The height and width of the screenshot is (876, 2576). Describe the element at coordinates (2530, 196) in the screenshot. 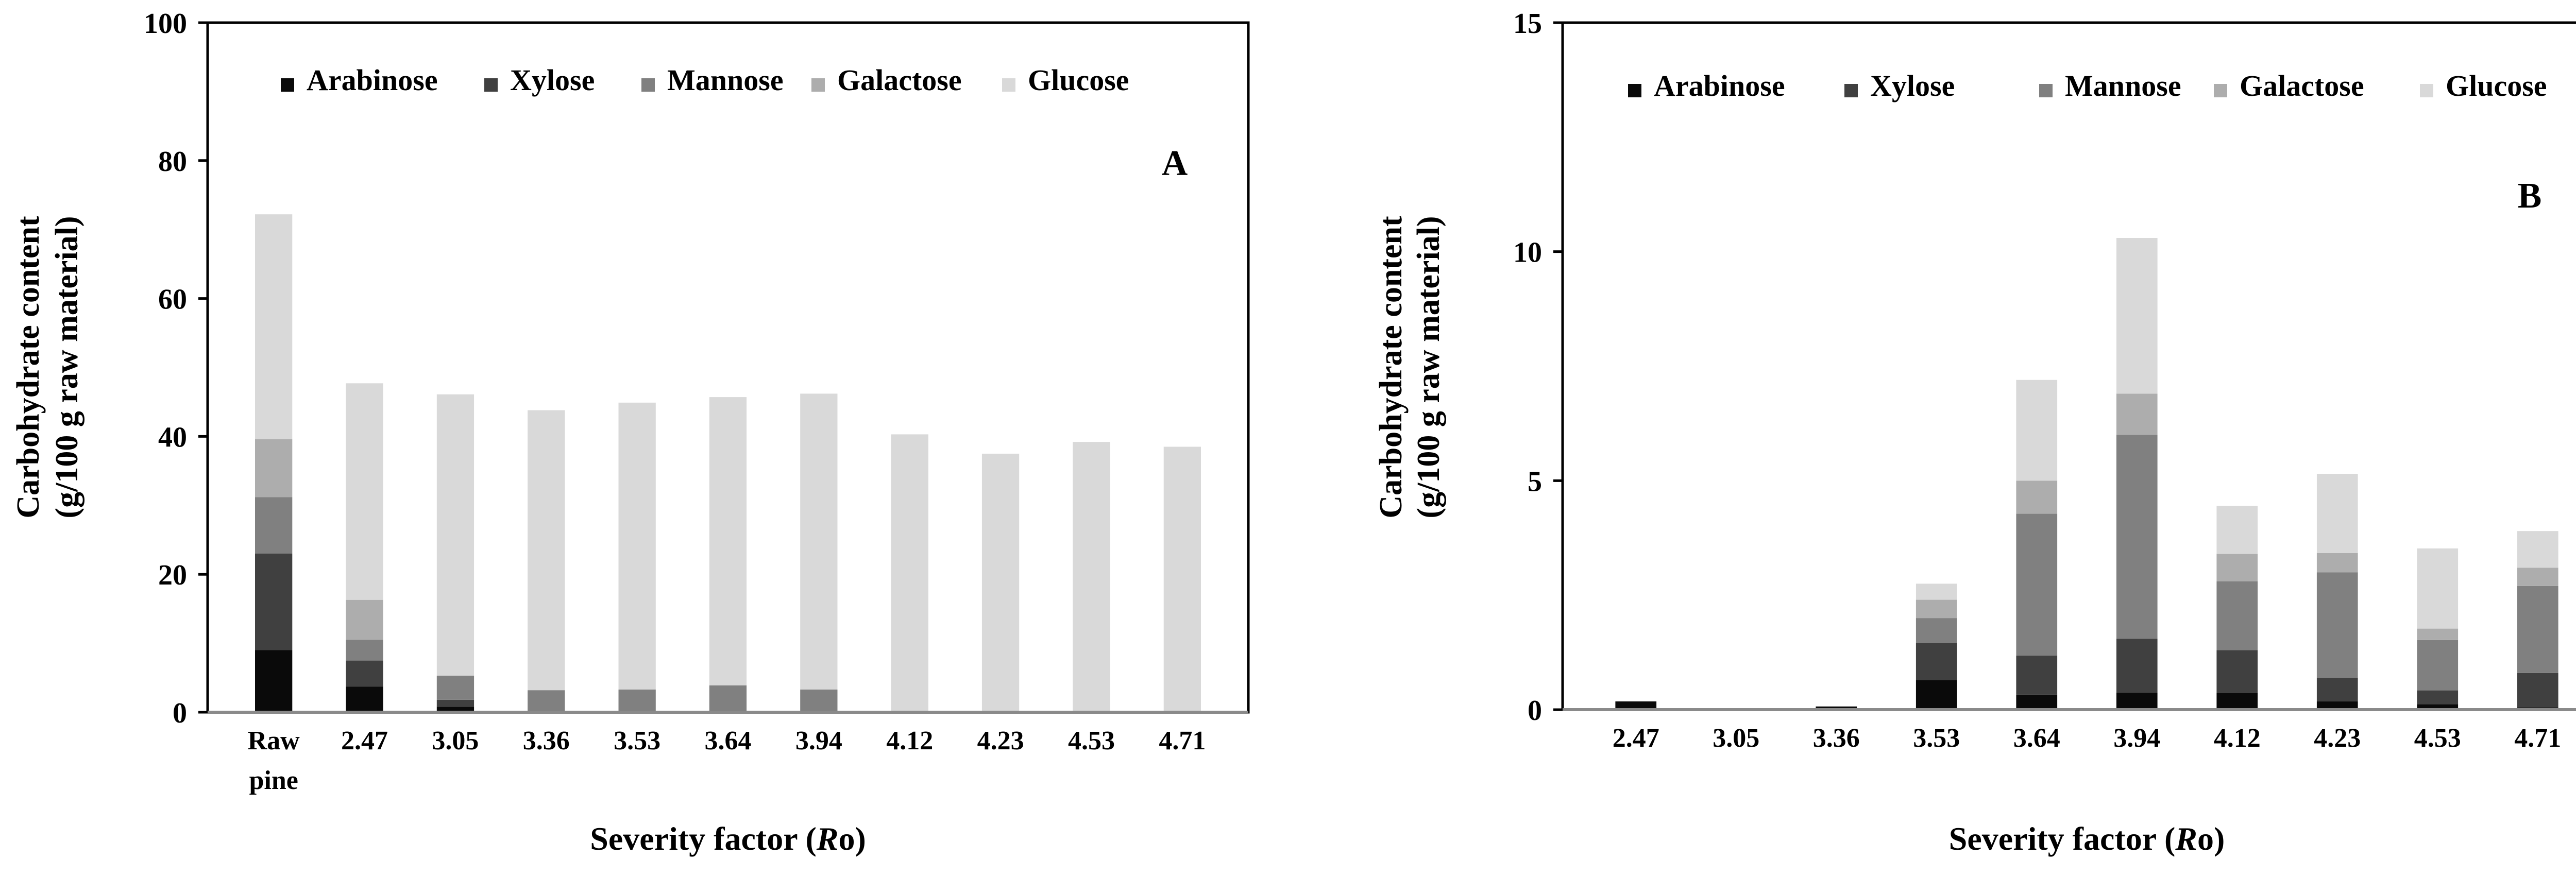

I see `panel-label: B` at that location.